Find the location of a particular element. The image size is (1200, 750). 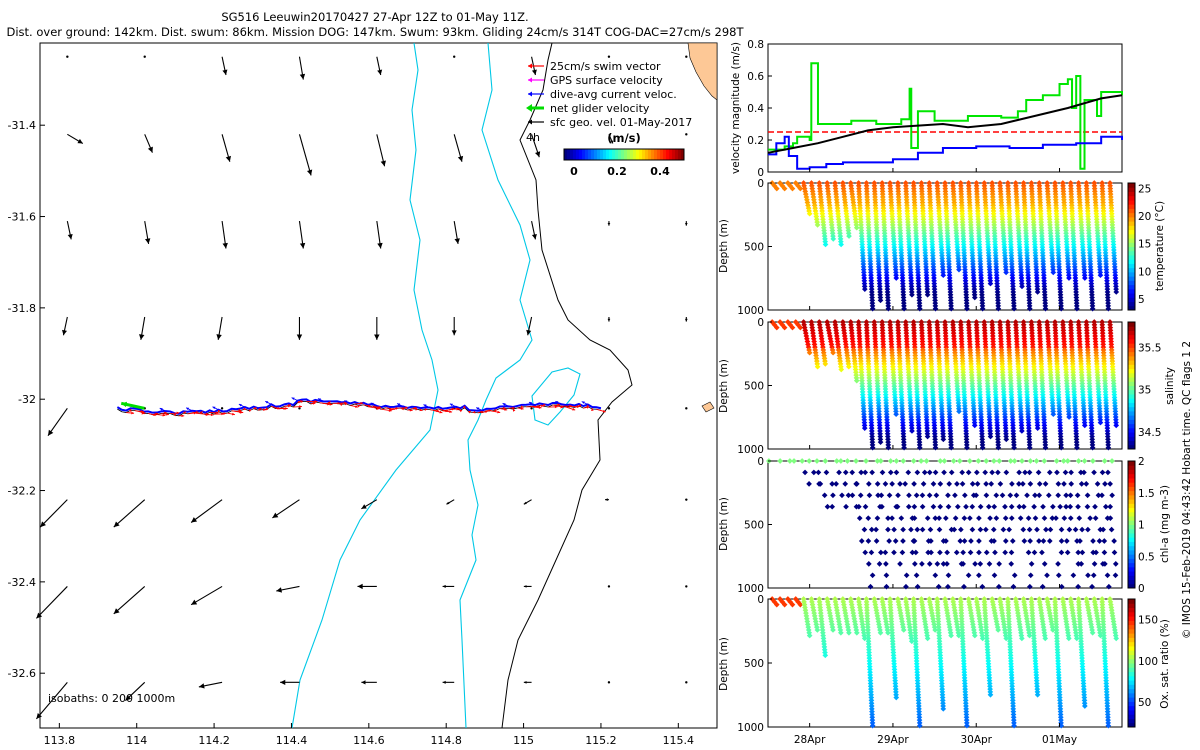

map-xtick-label: 114.2 is located at coordinates (214, 740).